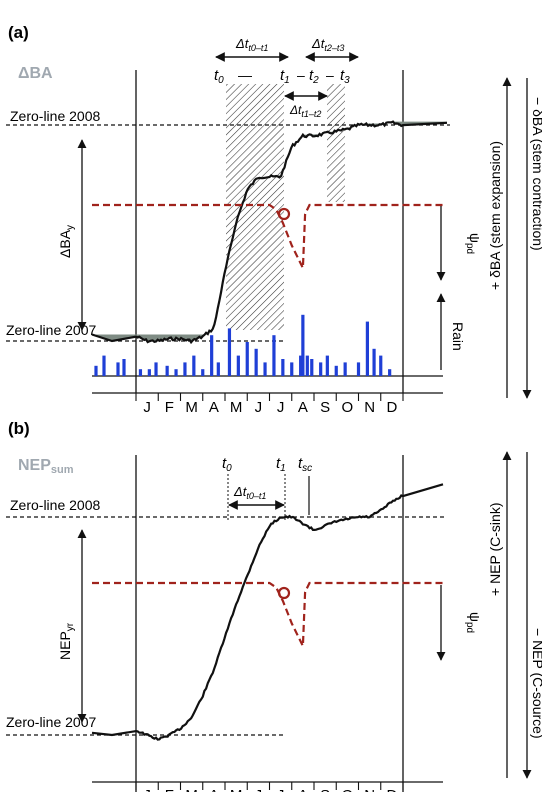 This screenshot has height=792, width=542. What do you see at coordinates (495, 549) in the screenshot?
I see `nep-sink-label: + NEP (C-sink)` at bounding box center [495, 549].